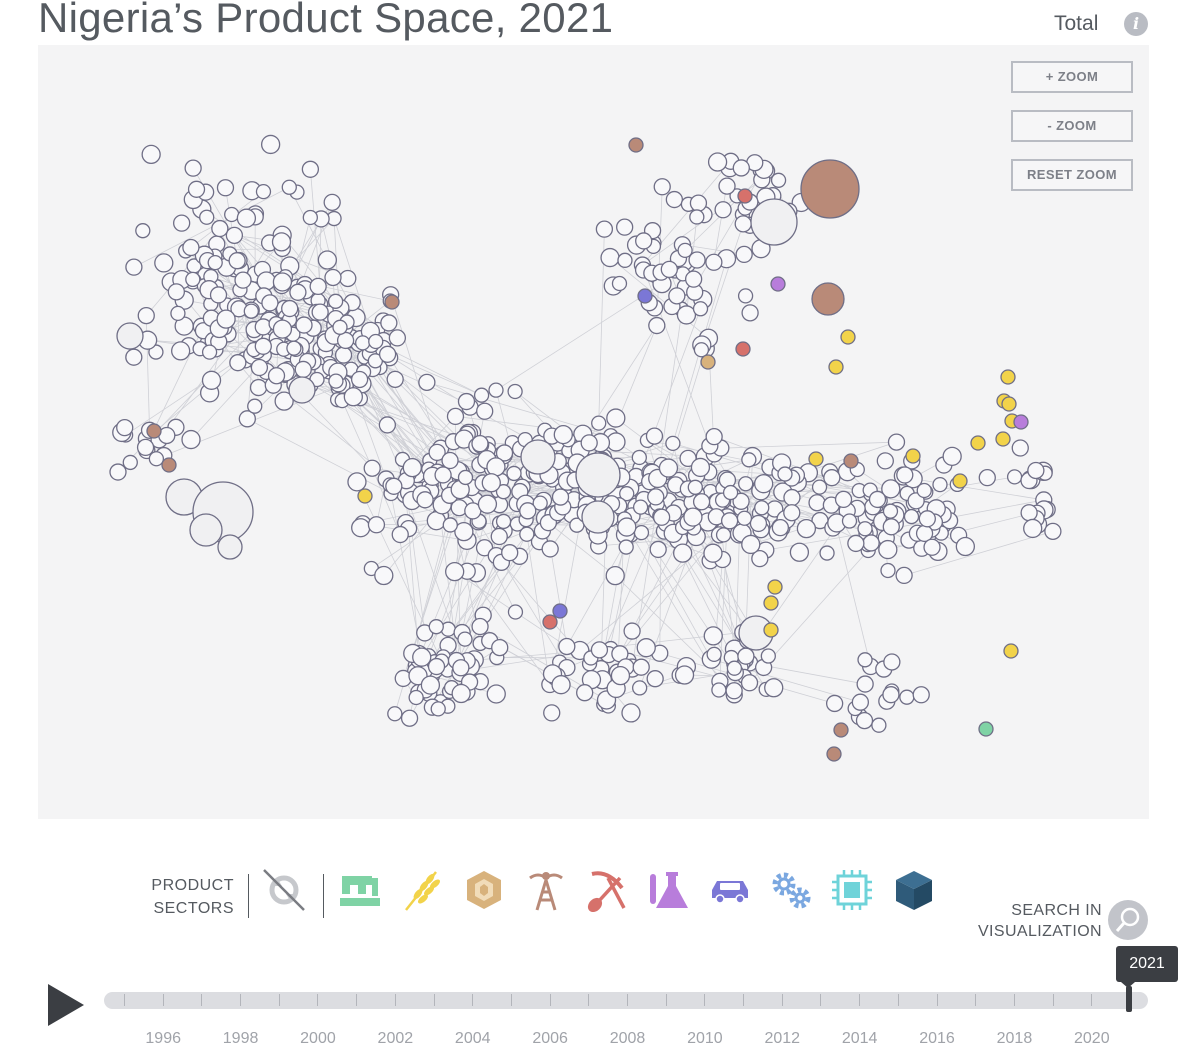 The image size is (1200, 1048). I want to click on timeline-year-label: 2014, so click(859, 1038).